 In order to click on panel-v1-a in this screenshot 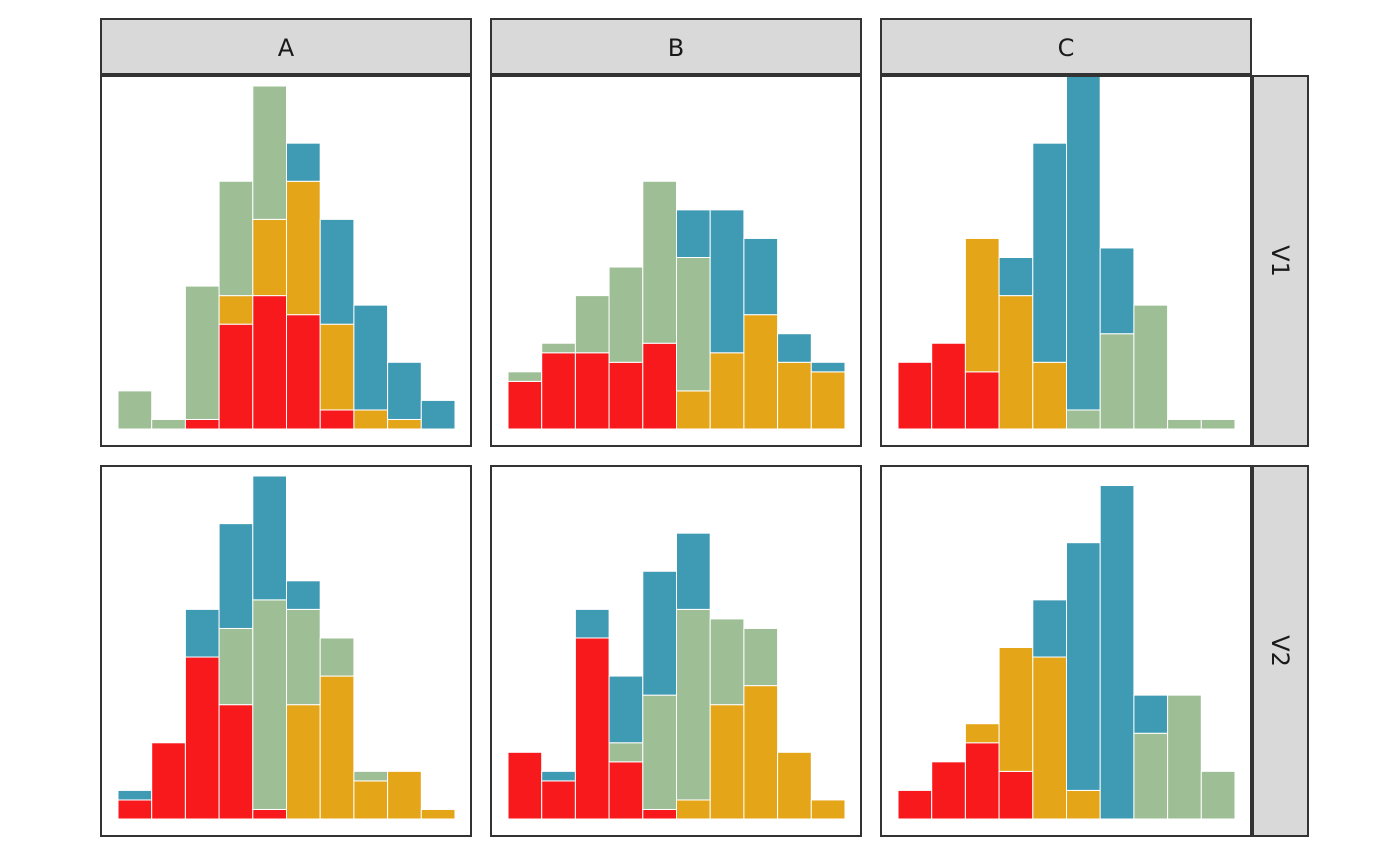, I will do `click(286, 261)`.